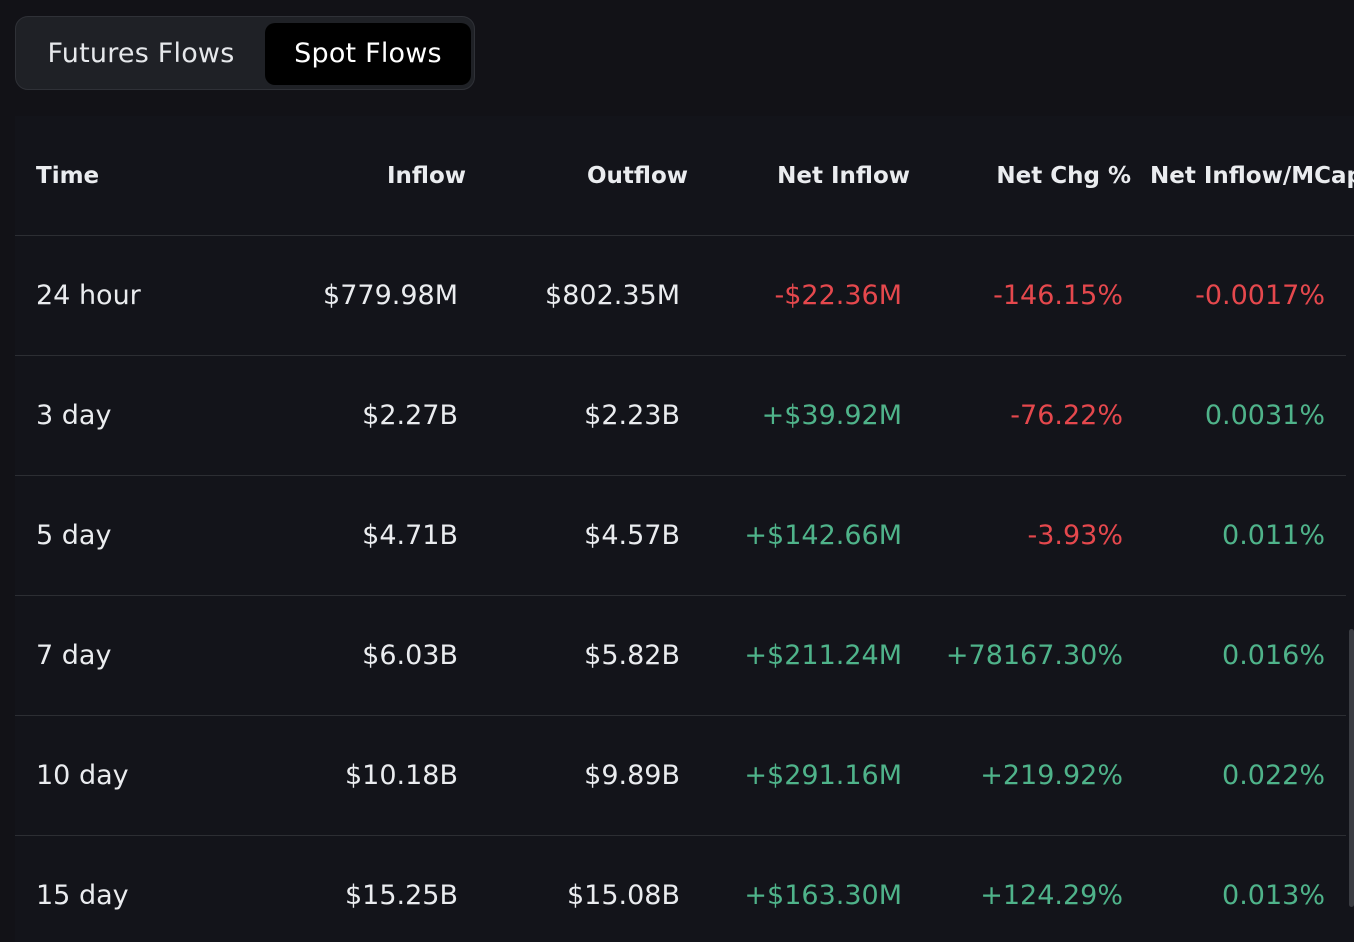  What do you see at coordinates (823, 535) in the screenshot?
I see `cell-net-inflow: +$142.66M` at bounding box center [823, 535].